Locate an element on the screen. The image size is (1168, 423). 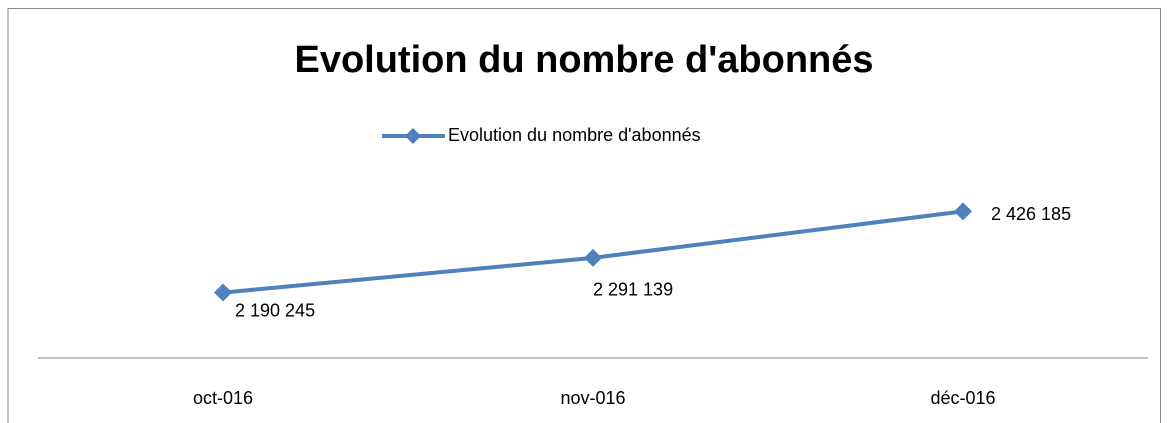
x-tick-label: nov-016 is located at coordinates (592, 398).